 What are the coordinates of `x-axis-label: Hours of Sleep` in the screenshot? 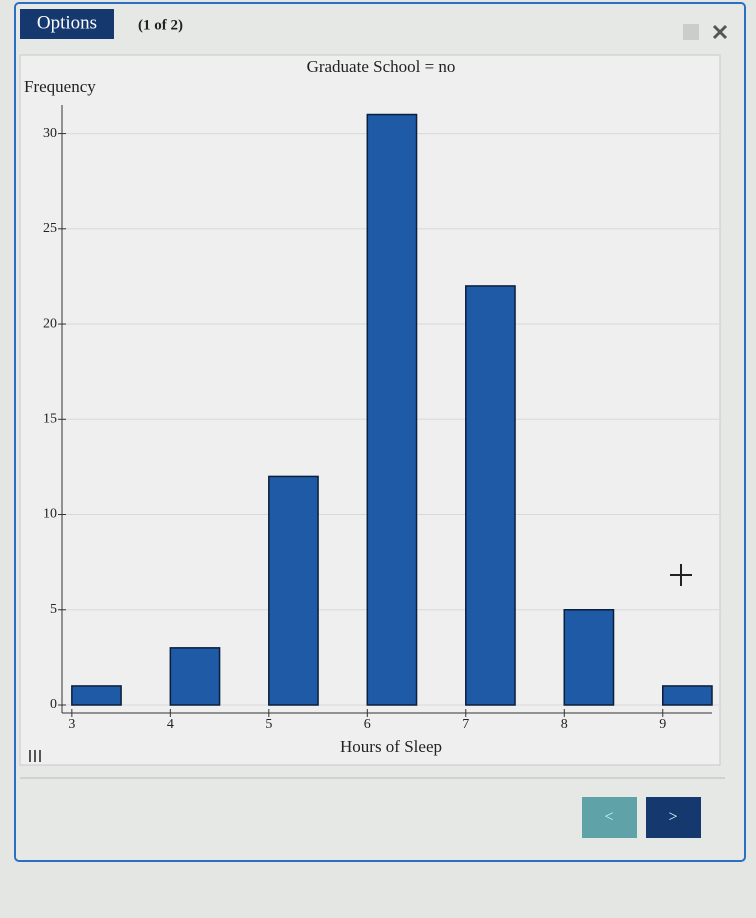 It's located at (391, 746).